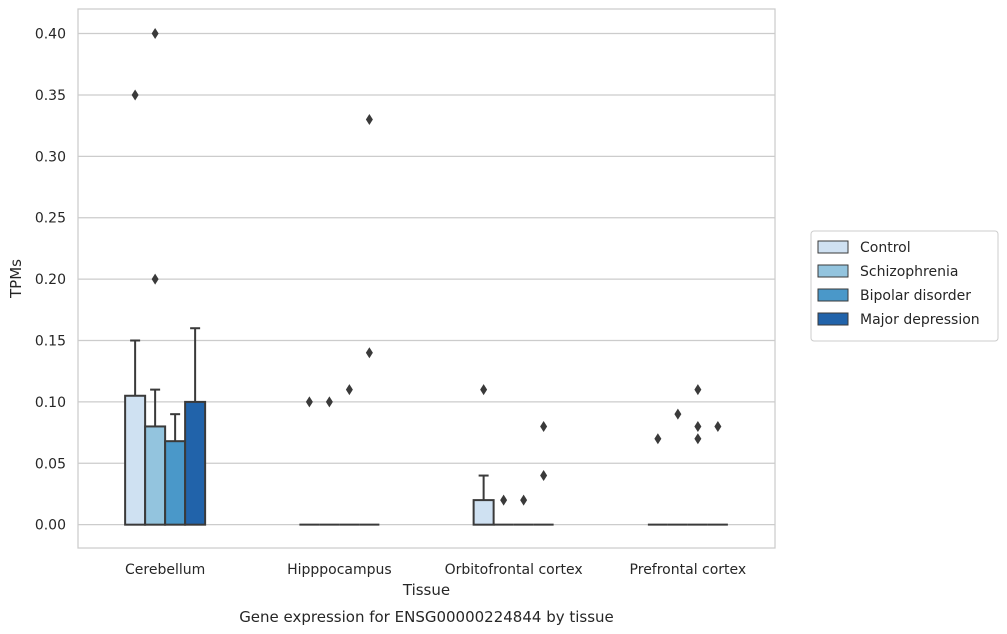  What do you see at coordinates (915, 296) in the screenshot?
I see `legend-label: Bipolar disorder` at bounding box center [915, 296].